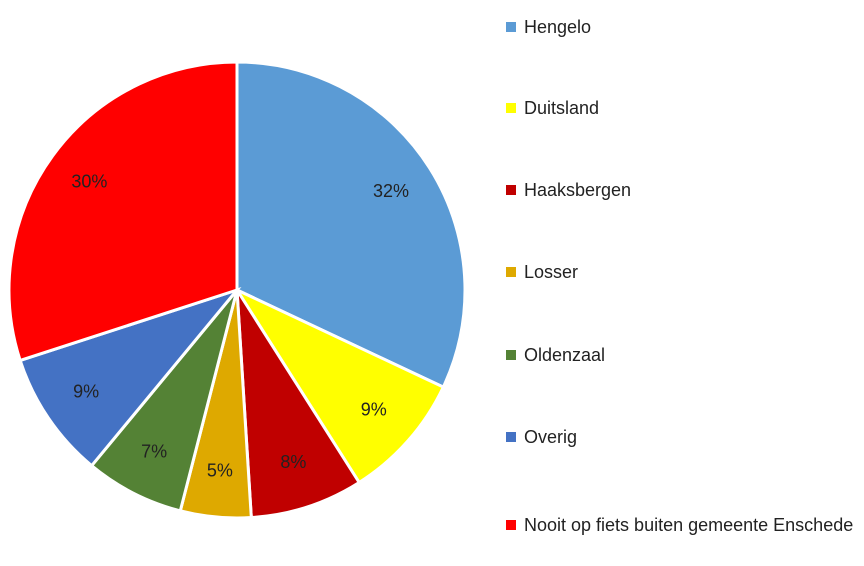  I want to click on legend-item: Overig, so click(685, 437).